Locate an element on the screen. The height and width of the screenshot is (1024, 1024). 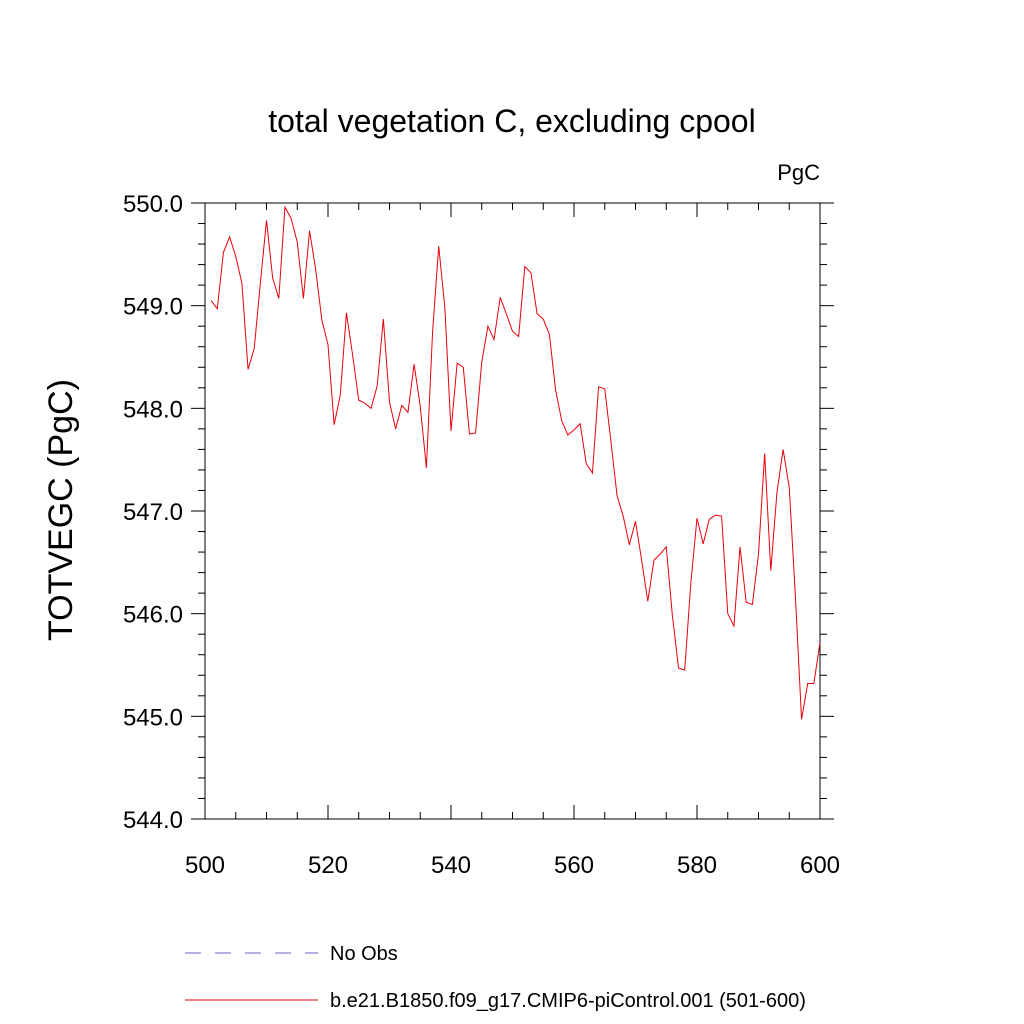
x-tick-label: 540 is located at coordinates (451, 865).